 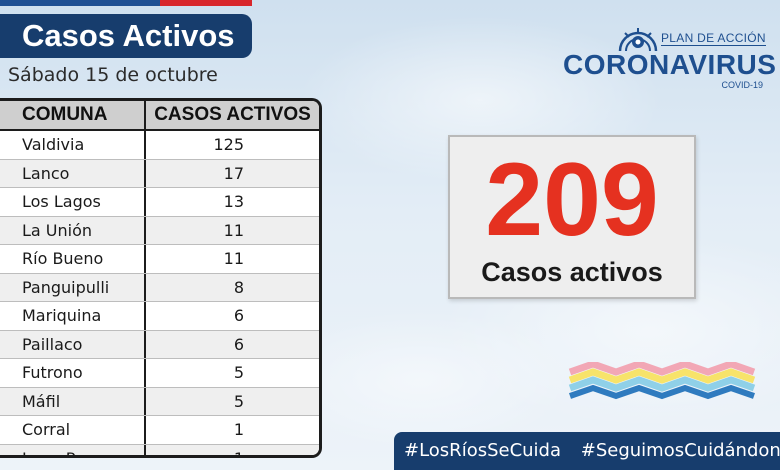 I want to click on total-card: 209 Casos activos, so click(x=572, y=217).